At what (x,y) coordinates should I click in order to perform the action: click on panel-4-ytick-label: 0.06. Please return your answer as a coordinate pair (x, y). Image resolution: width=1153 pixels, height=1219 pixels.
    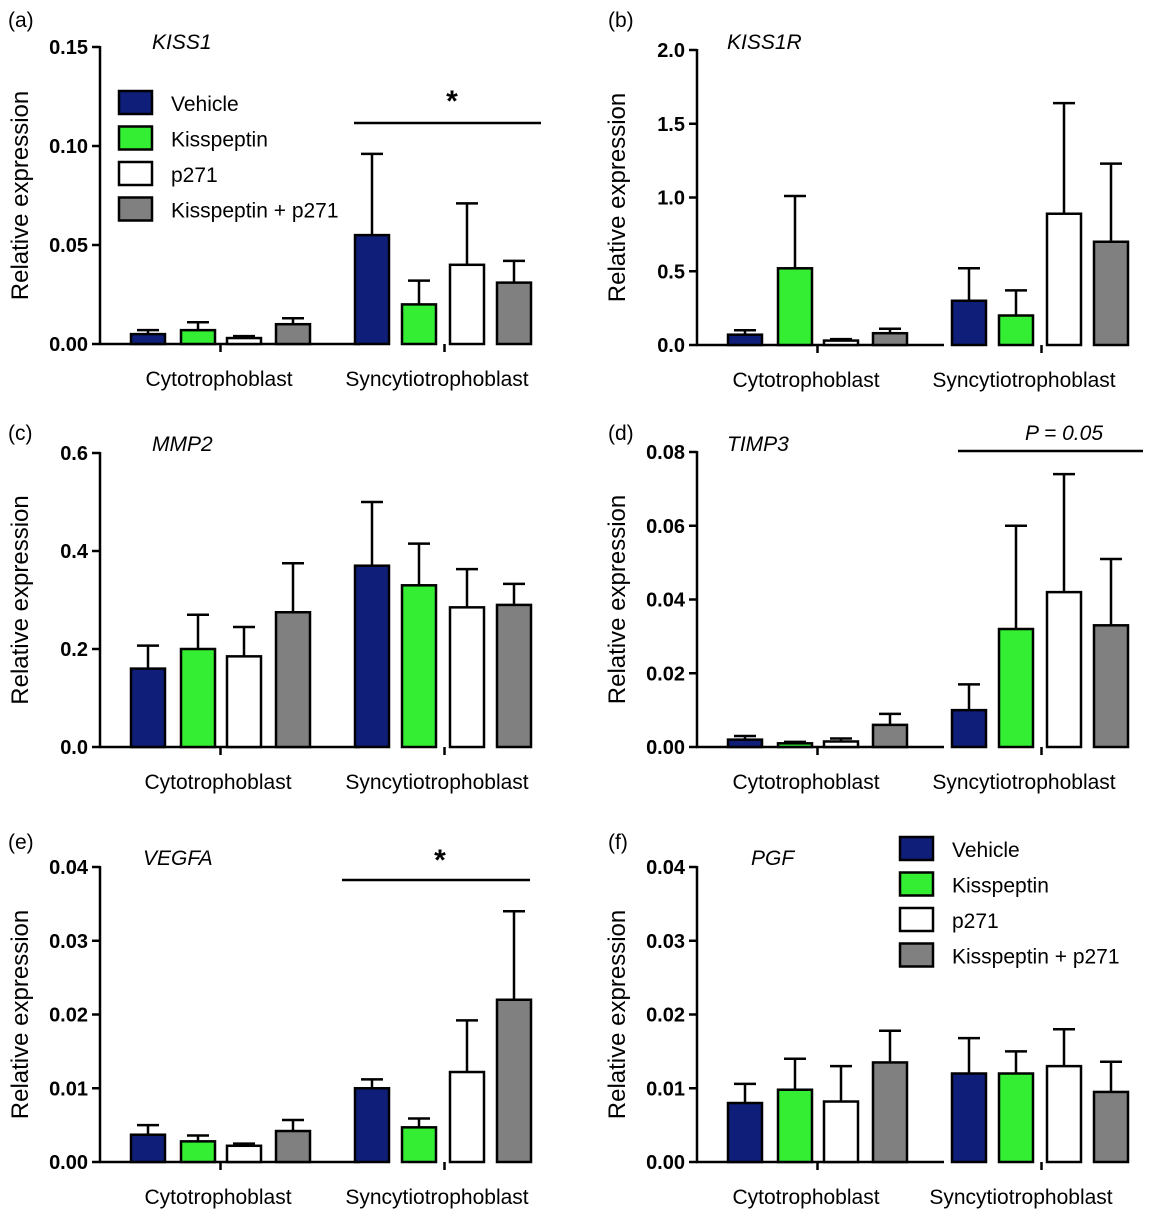
    Looking at the image, I should click on (665, 527).